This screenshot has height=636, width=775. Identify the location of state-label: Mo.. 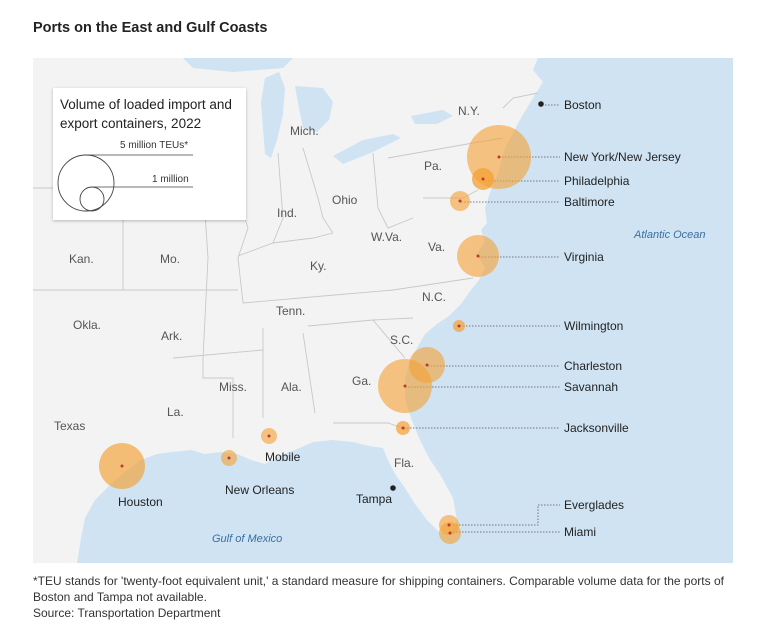
(170, 259).